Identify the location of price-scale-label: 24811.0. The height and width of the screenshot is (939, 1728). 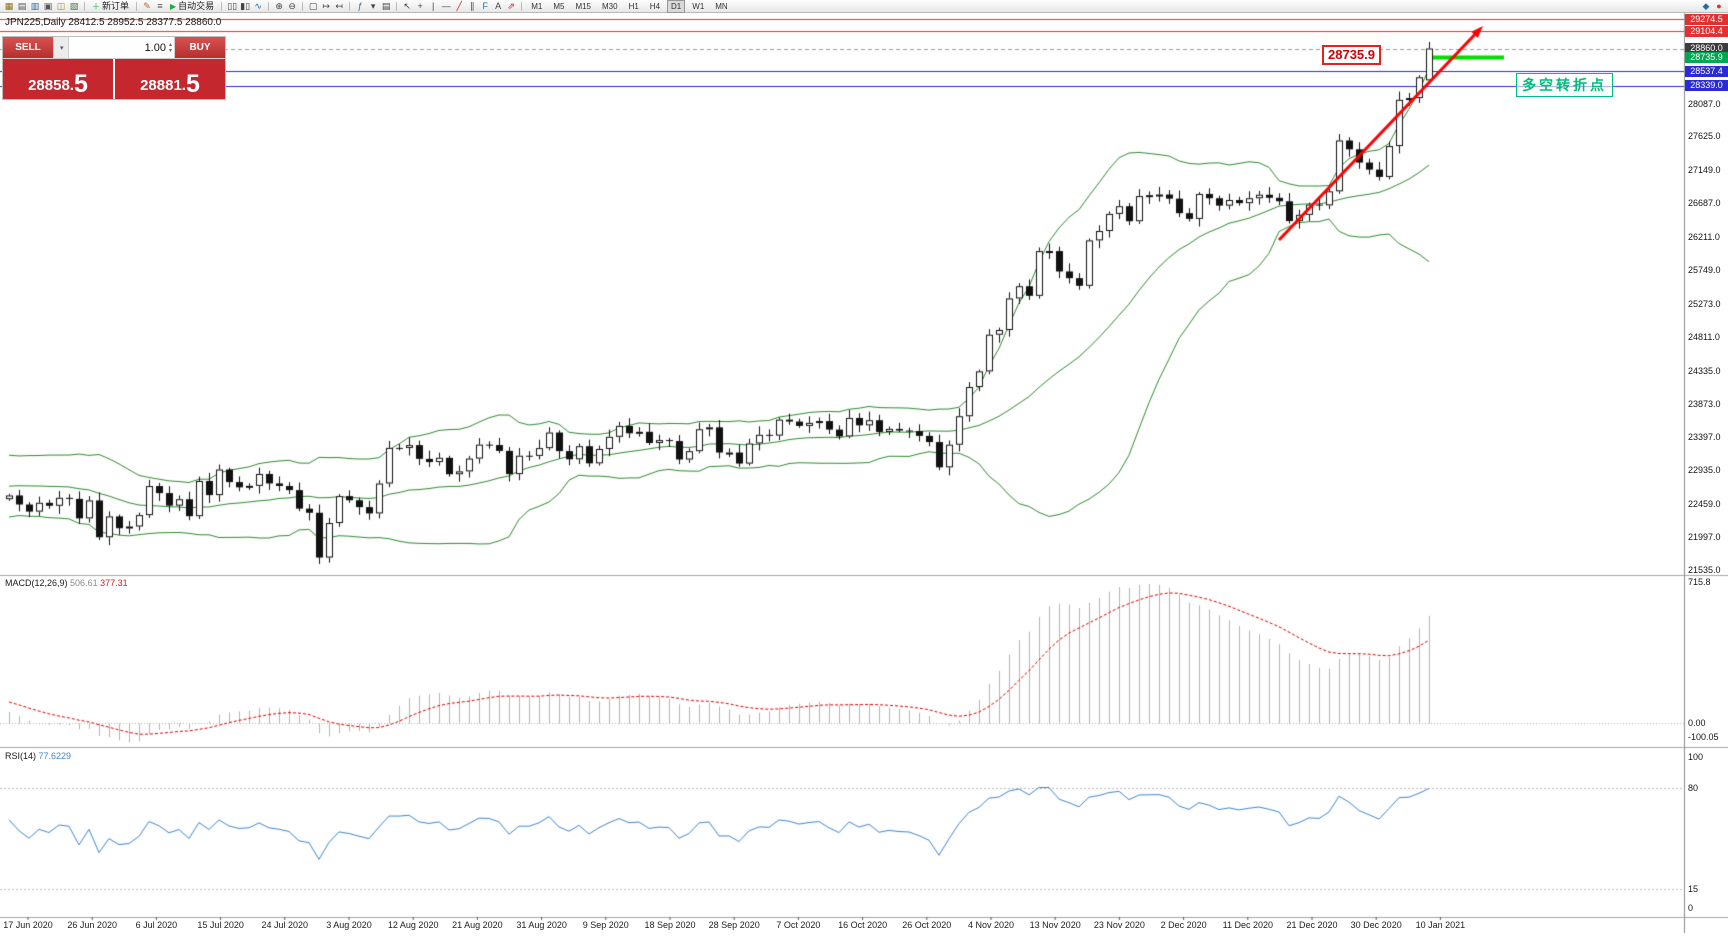
(1704, 336).